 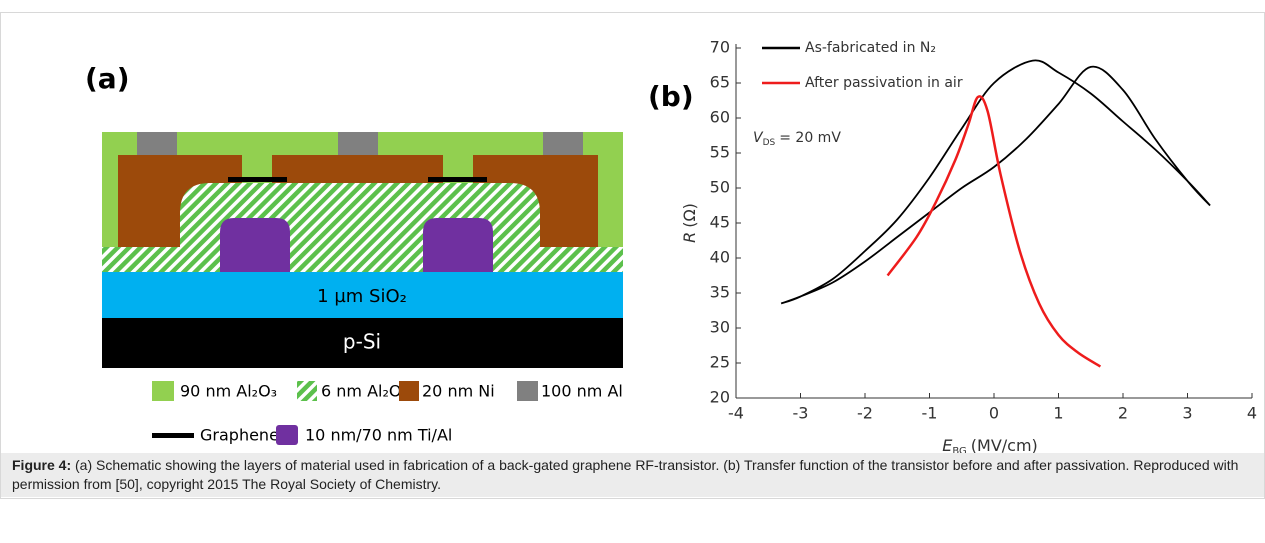 What do you see at coordinates (720, 292) in the screenshot?
I see `y-tick-label: 35` at bounding box center [720, 292].